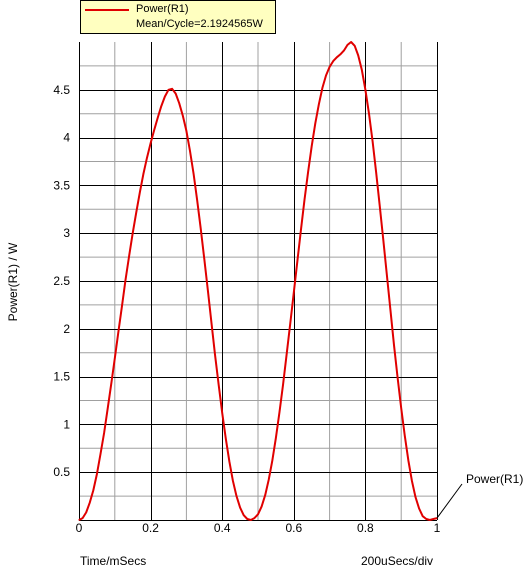  What do you see at coordinates (113, 561) in the screenshot?
I see `x-axis-label: Time/mSecs` at bounding box center [113, 561].